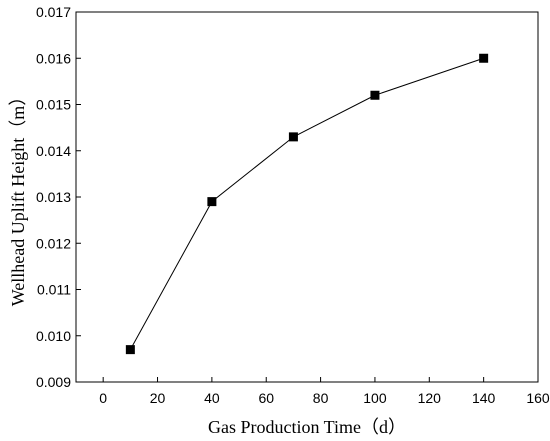  Describe the element at coordinates (158, 398) in the screenshot. I see `x-tick-label: 20` at that location.